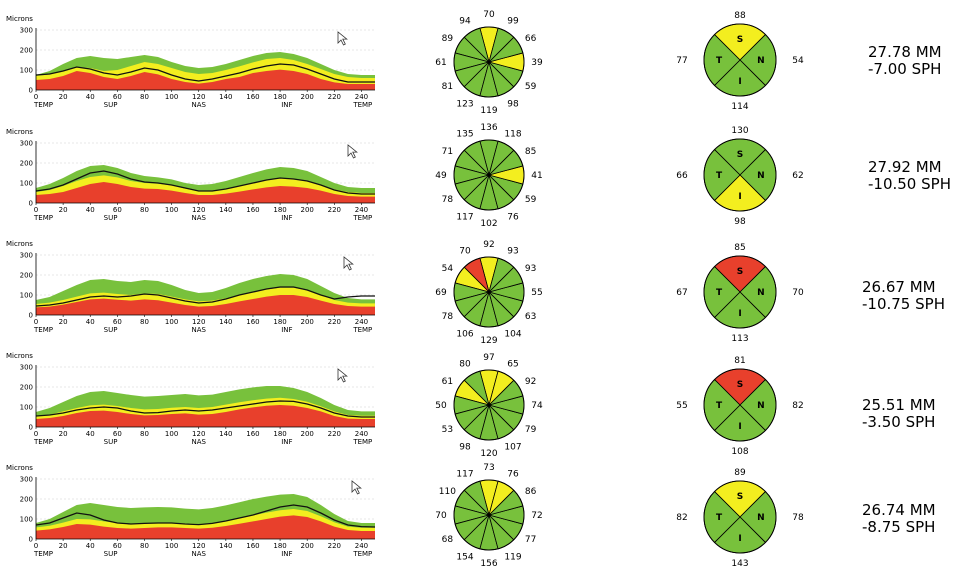  I want to click on measurement-block-2: 27.92 MM-10.50 SPH, so click(909, 175).